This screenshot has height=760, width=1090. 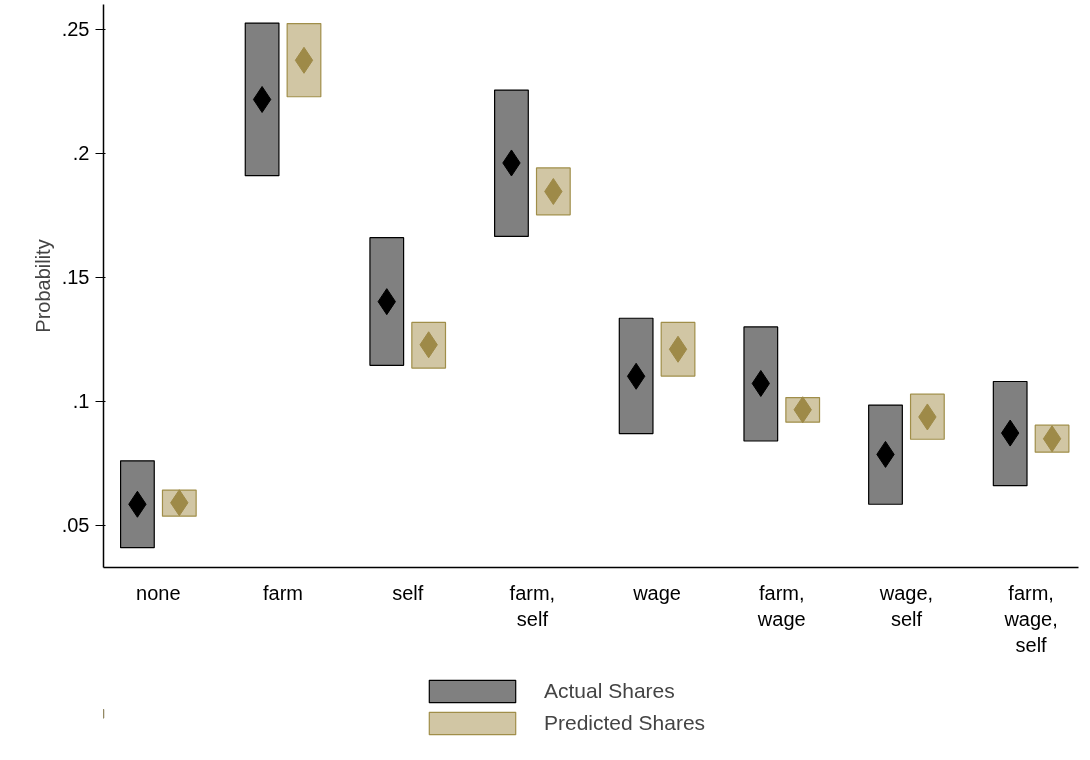 I want to click on legend-label: Predicted Shares, so click(x=625, y=723).